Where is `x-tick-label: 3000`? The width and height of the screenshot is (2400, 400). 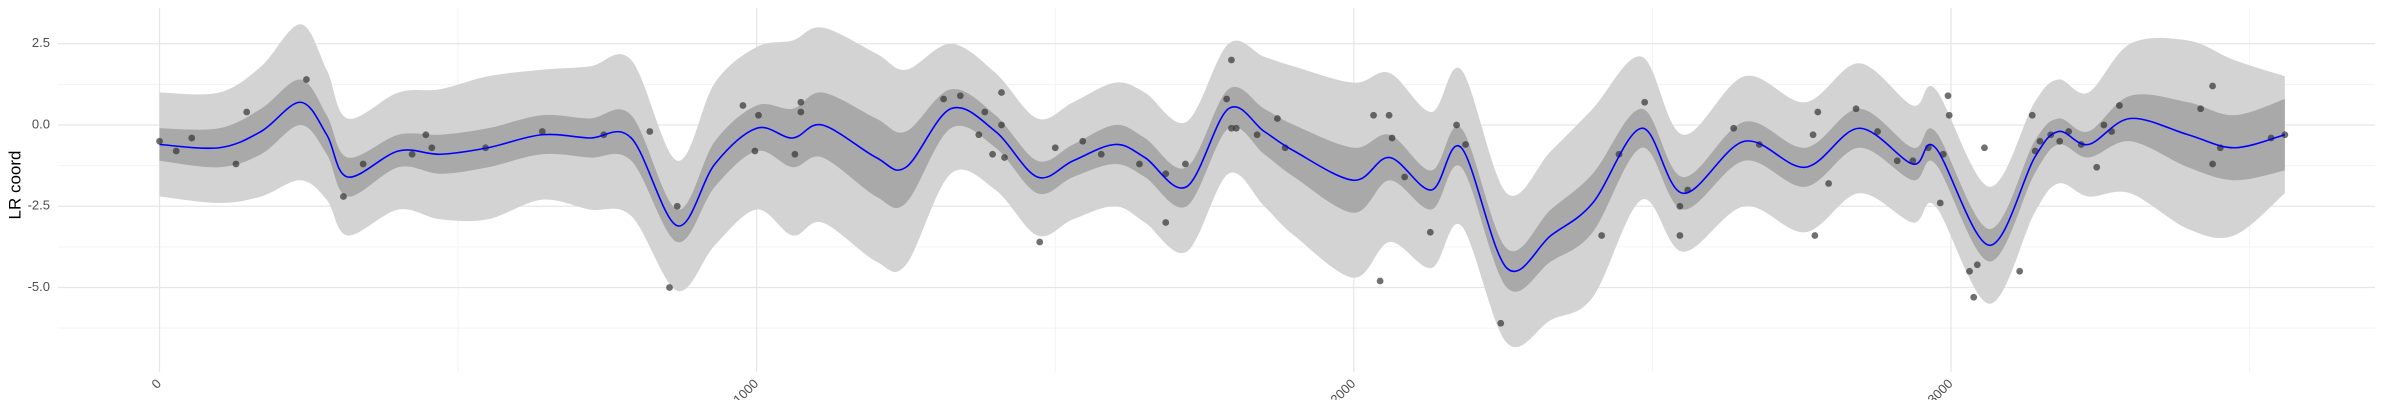
x-tick-label: 3000 is located at coordinates (1940, 388).